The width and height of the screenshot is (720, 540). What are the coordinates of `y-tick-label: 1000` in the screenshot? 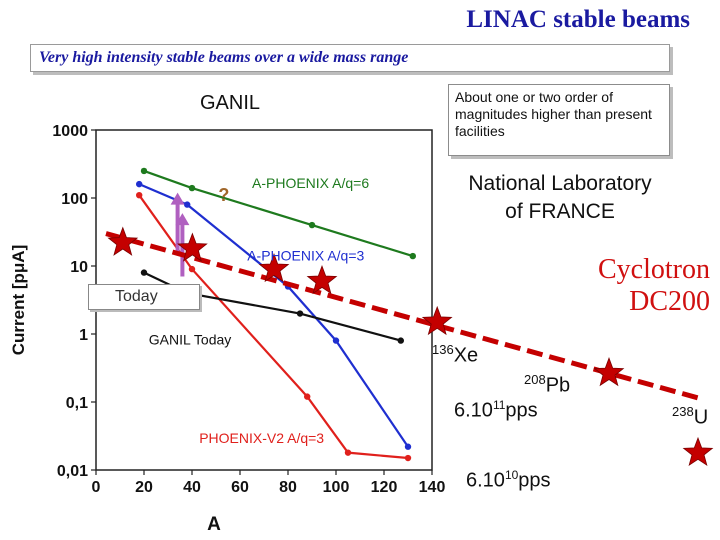 It's located at (70, 131).